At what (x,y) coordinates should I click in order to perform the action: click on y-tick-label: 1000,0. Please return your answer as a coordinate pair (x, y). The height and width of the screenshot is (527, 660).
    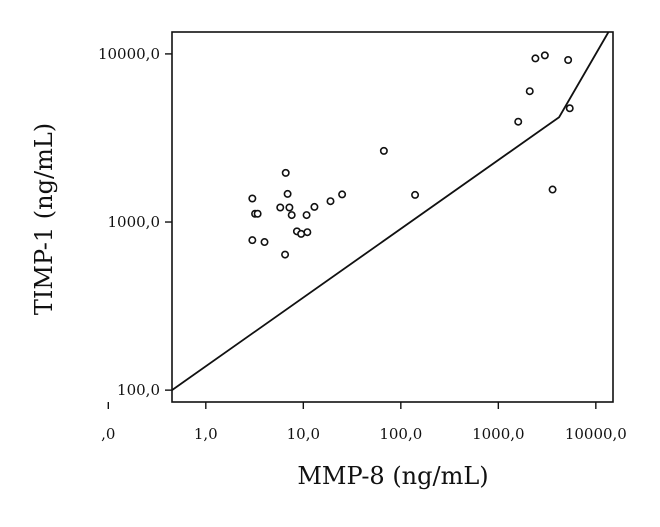
    Looking at the image, I should click on (134, 222).